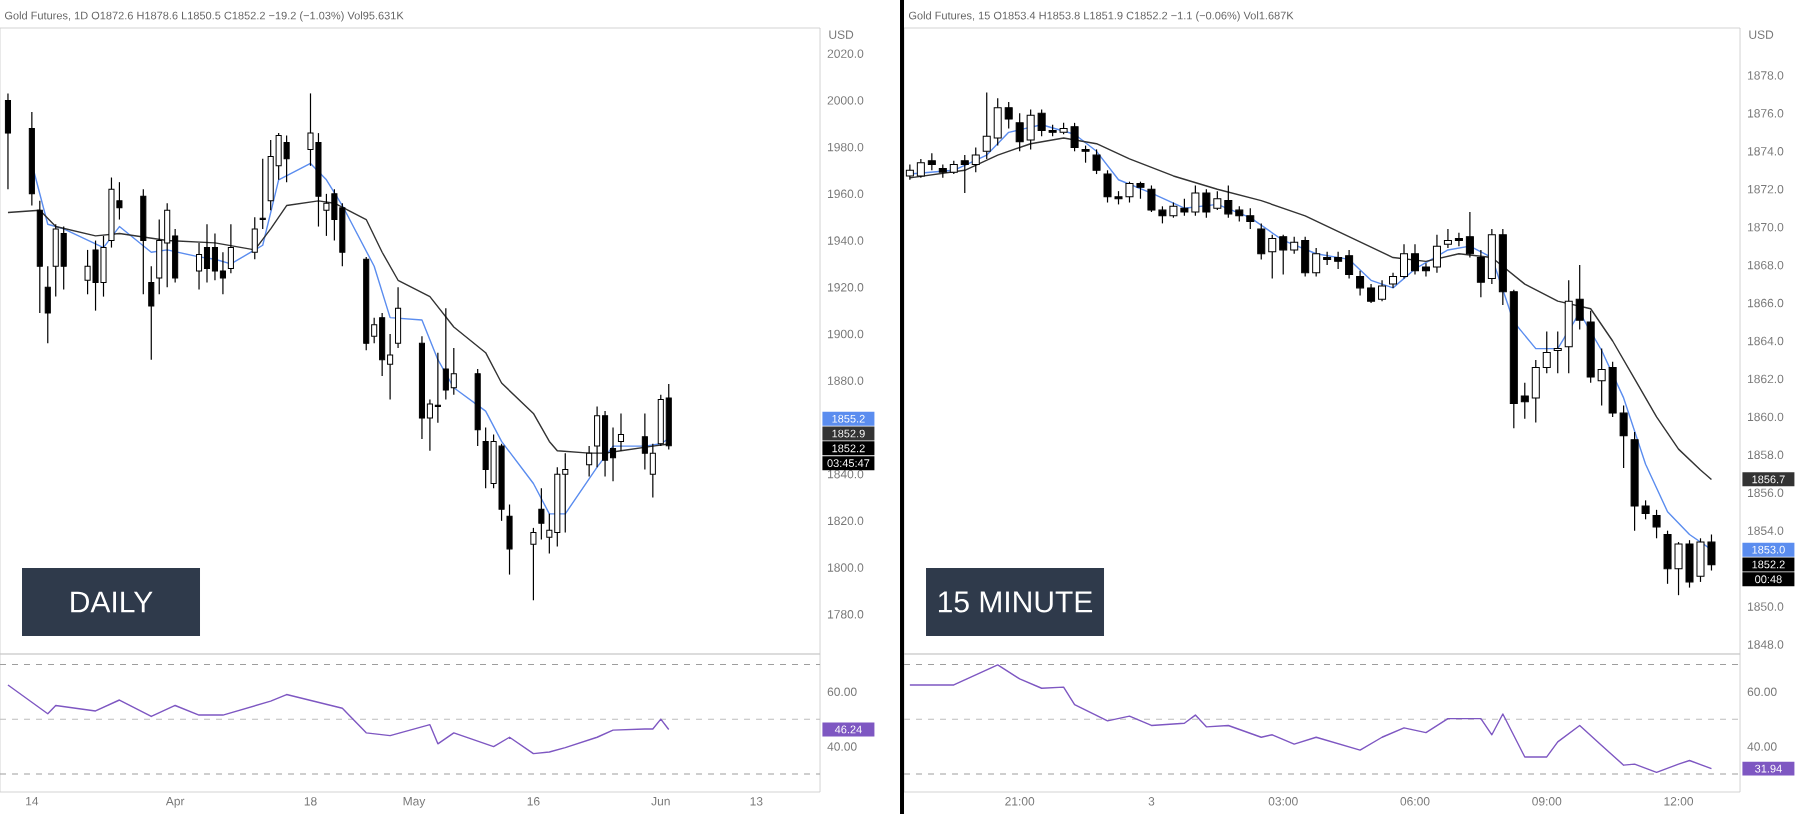 This screenshot has height=814, width=1802. I want to click on annotation: DAILY, so click(112, 602).